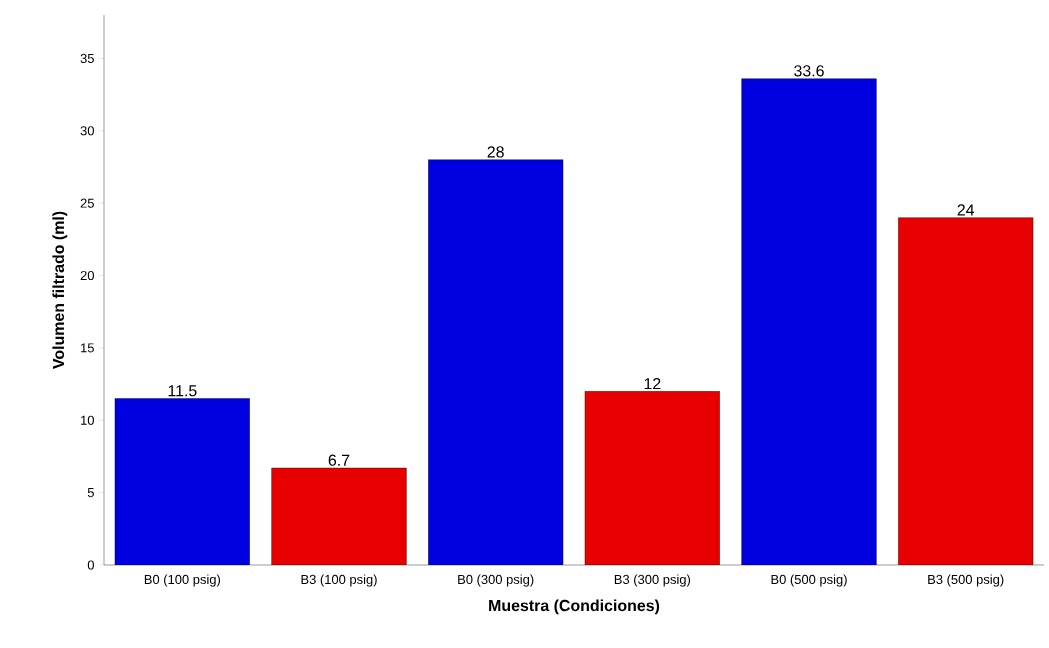 The width and height of the screenshot is (1049, 648). What do you see at coordinates (87, 348) in the screenshot?
I see `y-tick-label: 15` at bounding box center [87, 348].